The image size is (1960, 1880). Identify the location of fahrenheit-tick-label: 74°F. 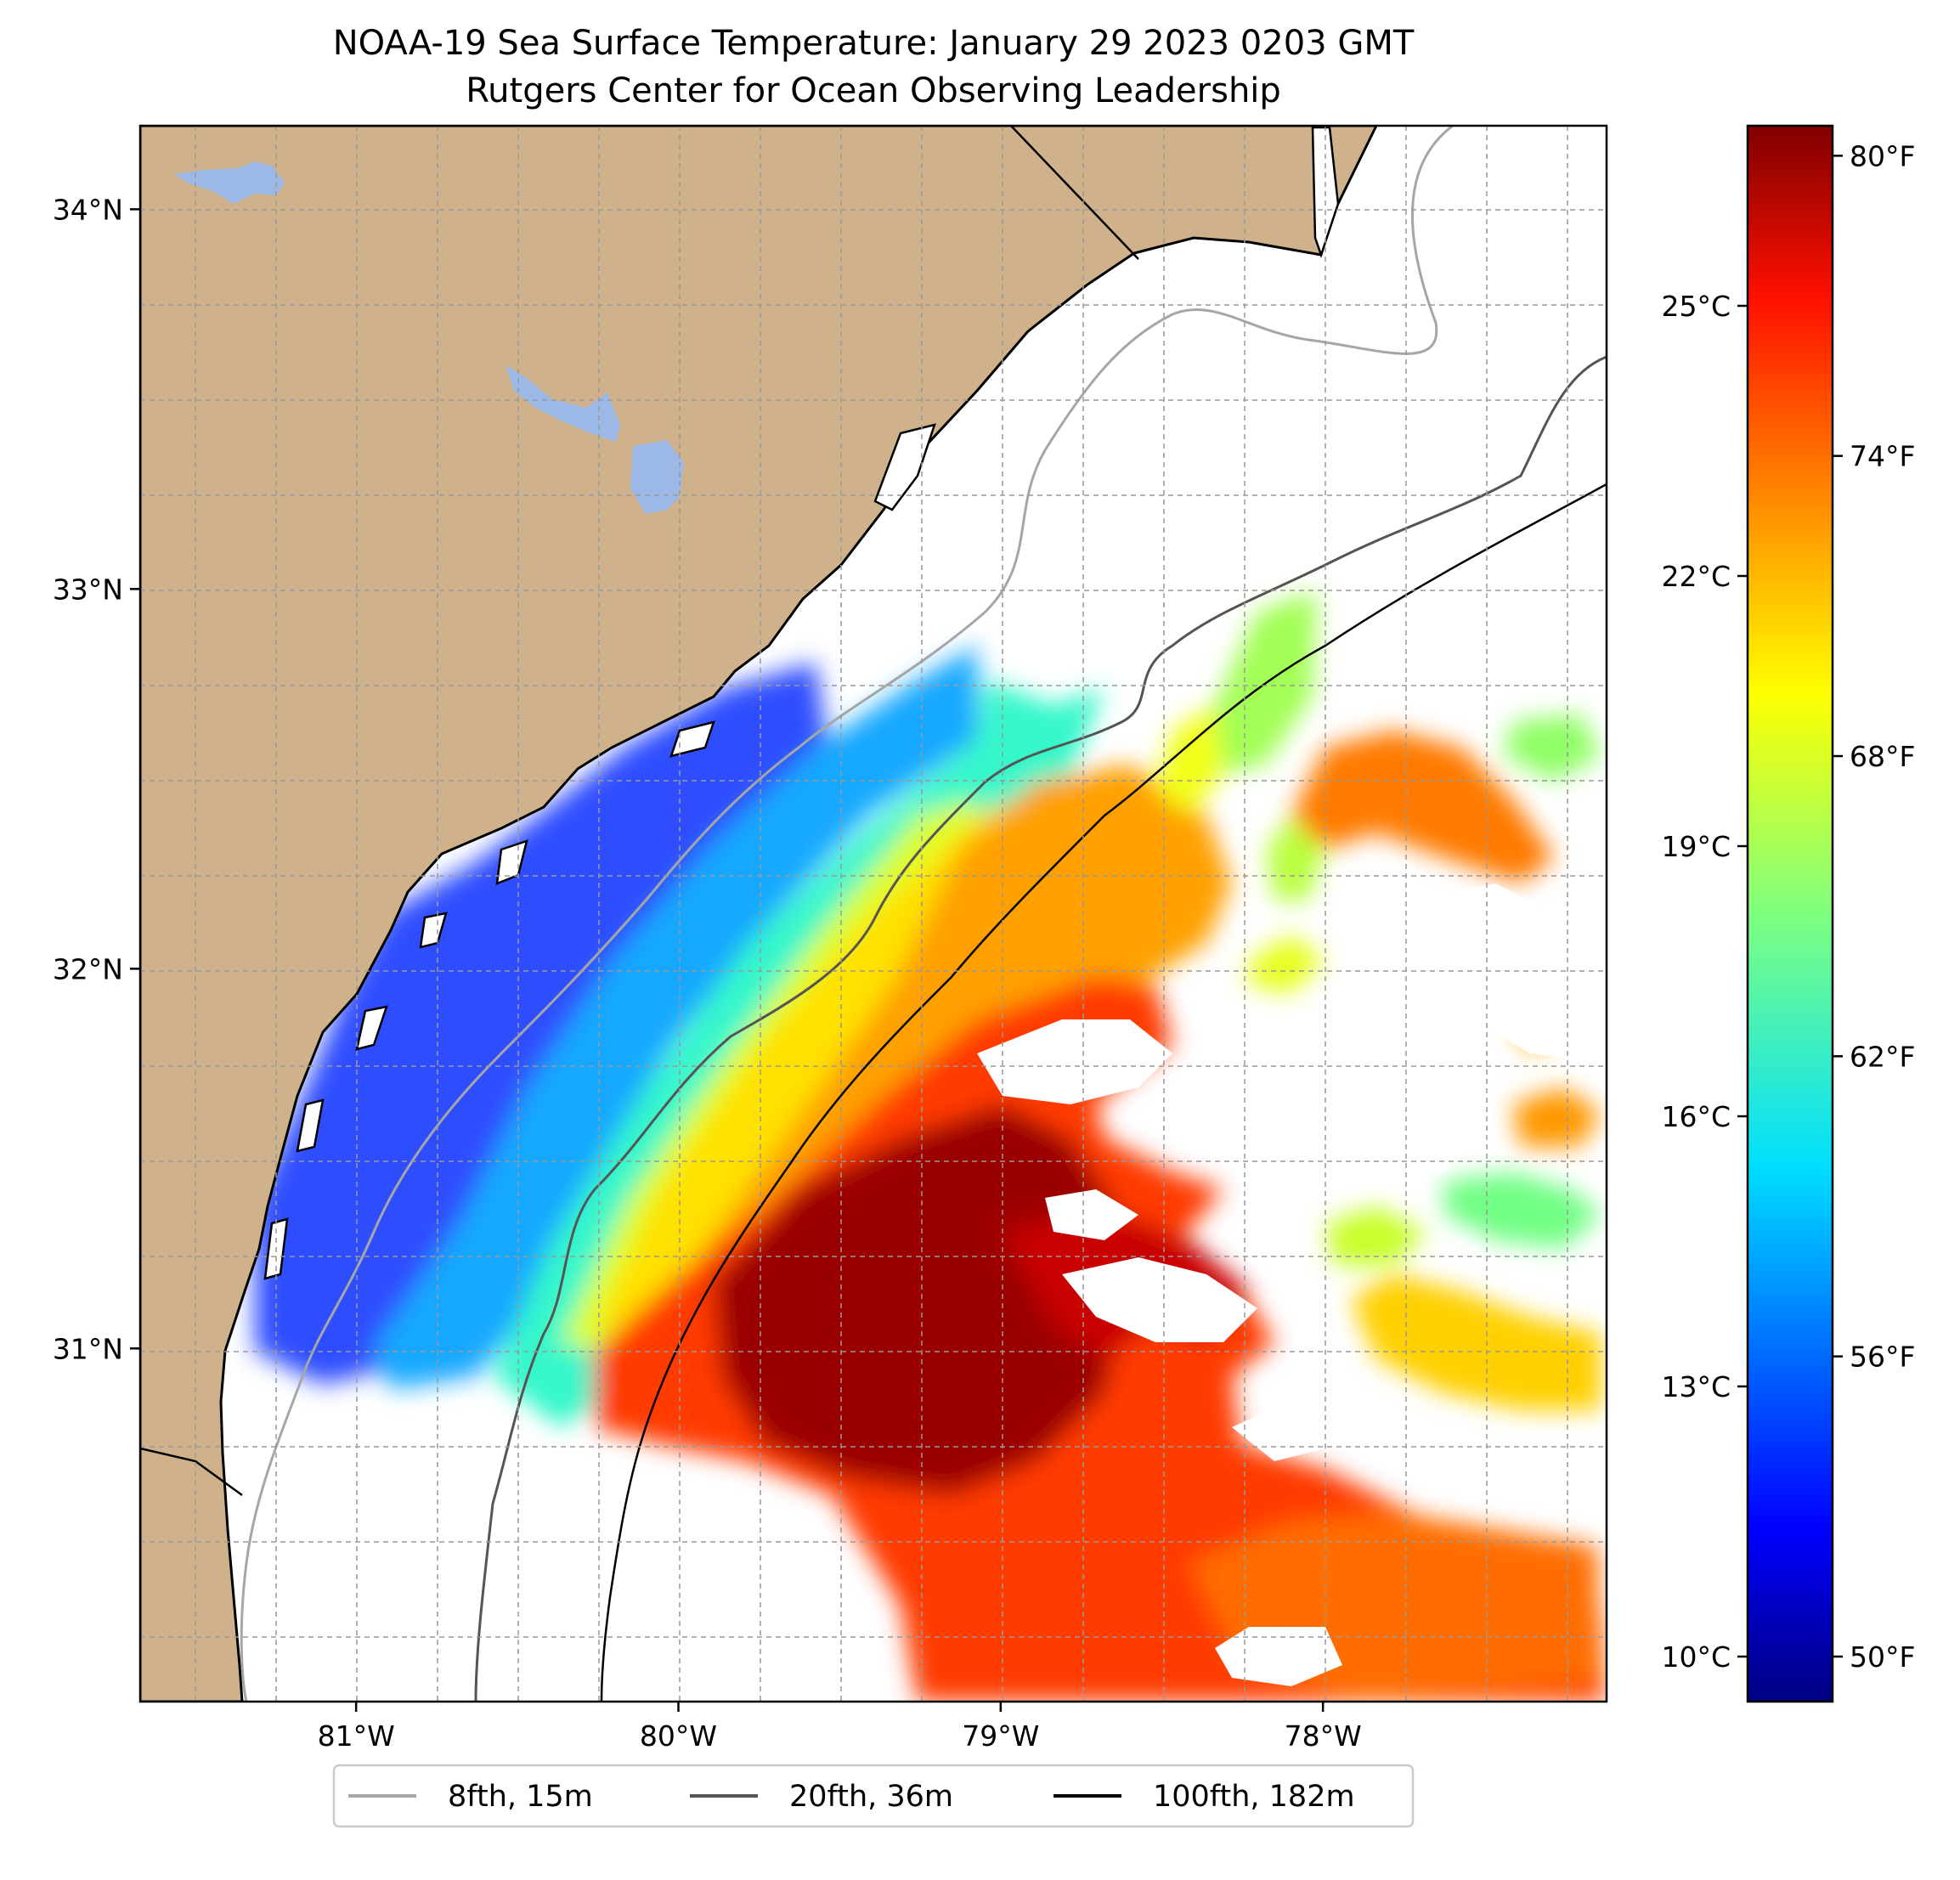
(1883, 457).